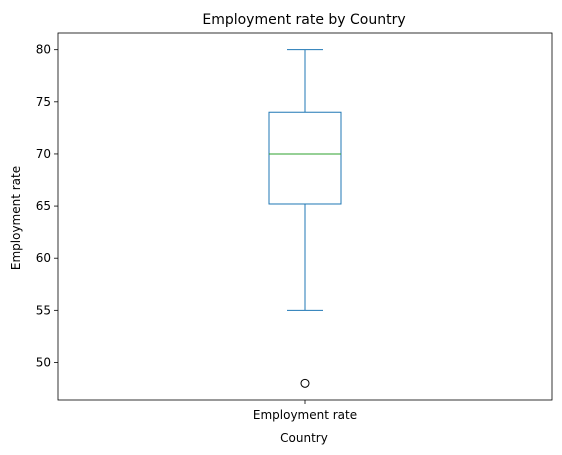 The width and height of the screenshot is (562, 455). Describe the element at coordinates (304, 438) in the screenshot. I see `x-axis-title: Country` at that location.